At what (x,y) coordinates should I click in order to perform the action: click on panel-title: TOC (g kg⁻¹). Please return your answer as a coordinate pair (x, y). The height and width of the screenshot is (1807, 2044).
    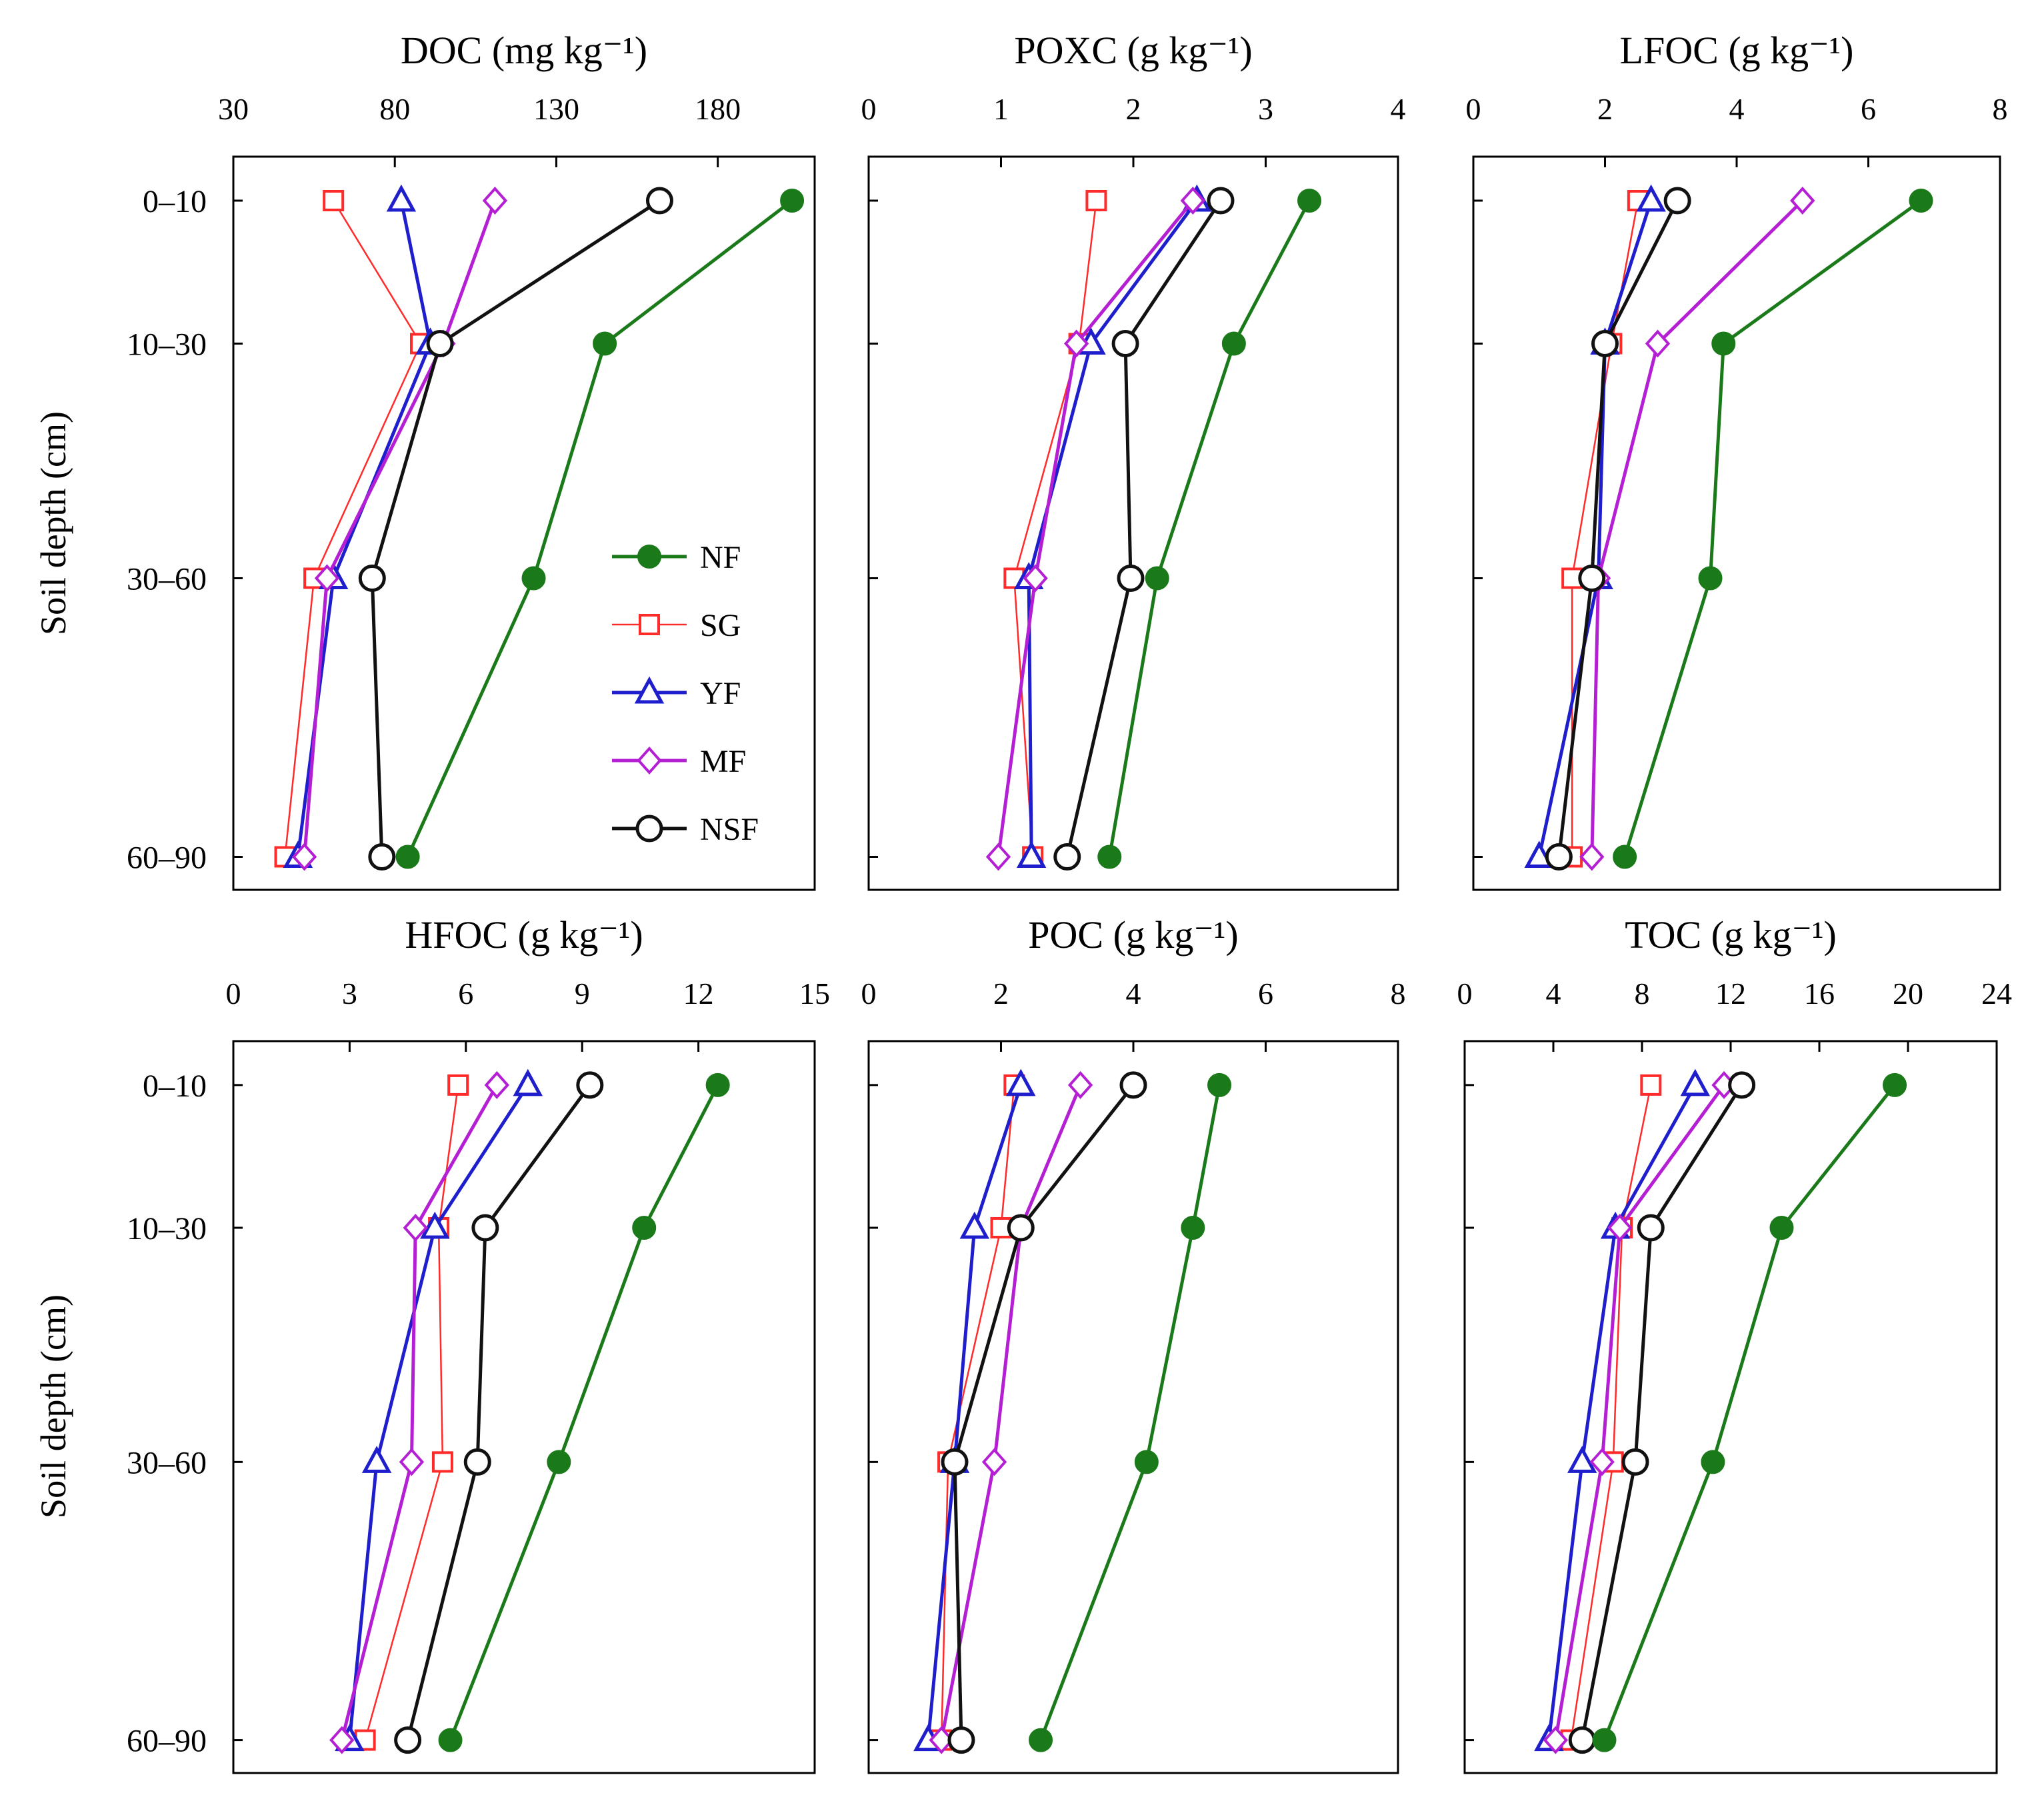
    Looking at the image, I should click on (1731, 935).